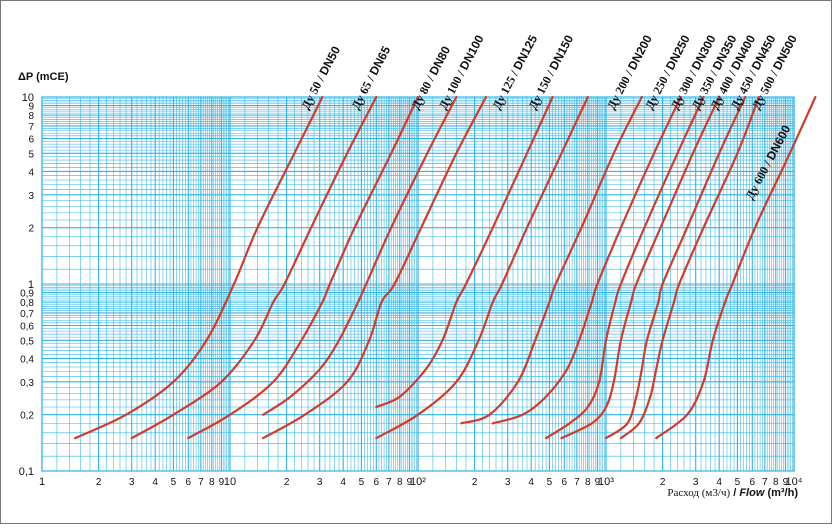 This screenshot has height=529, width=832. I want to click on y-tick-label: 0,3, so click(27, 383).